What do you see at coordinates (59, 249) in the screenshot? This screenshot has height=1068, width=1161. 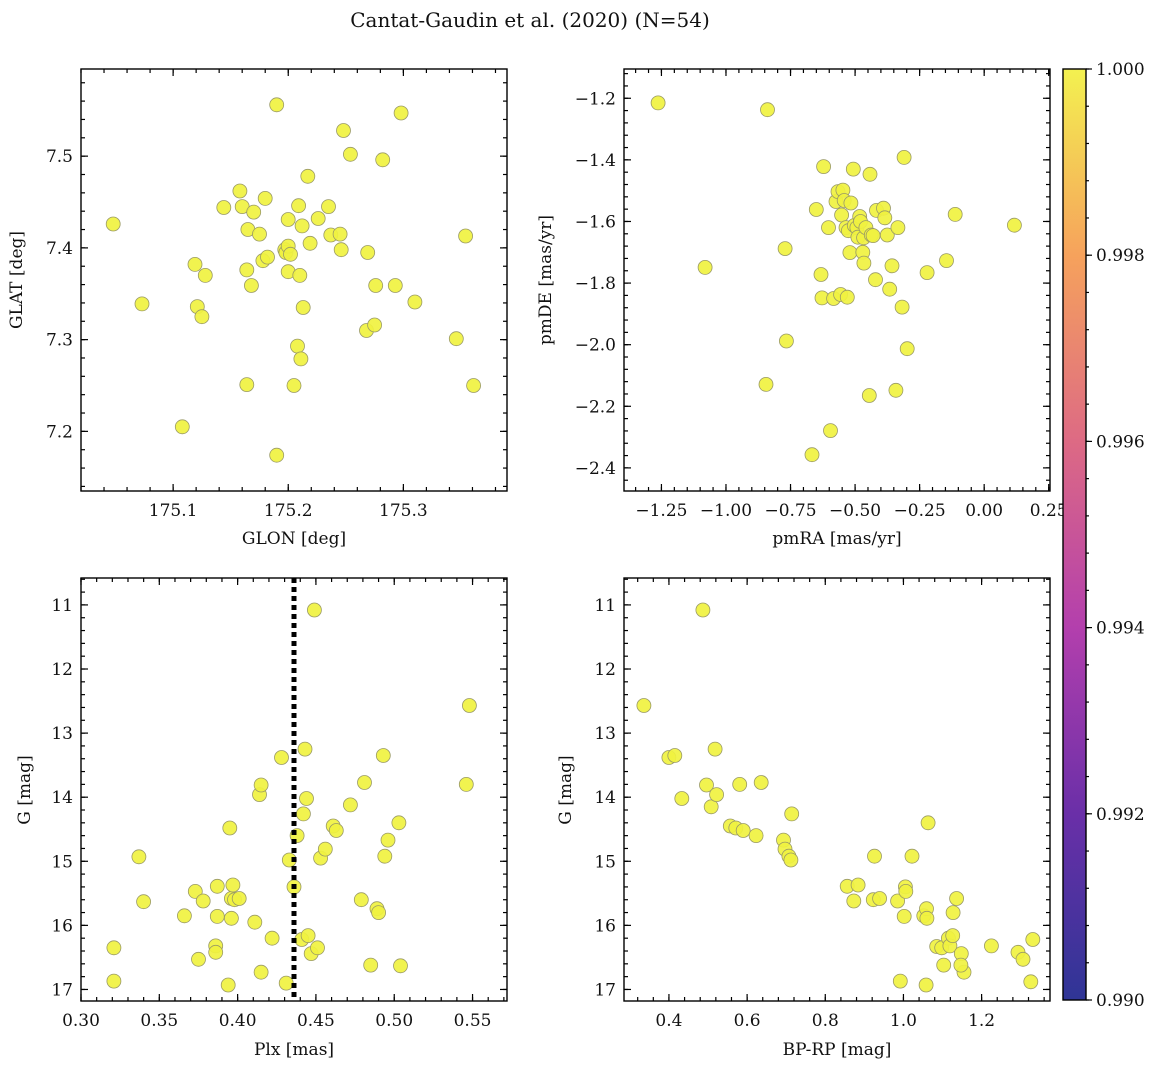 I see `y-tick-label: 7.4` at bounding box center [59, 249].